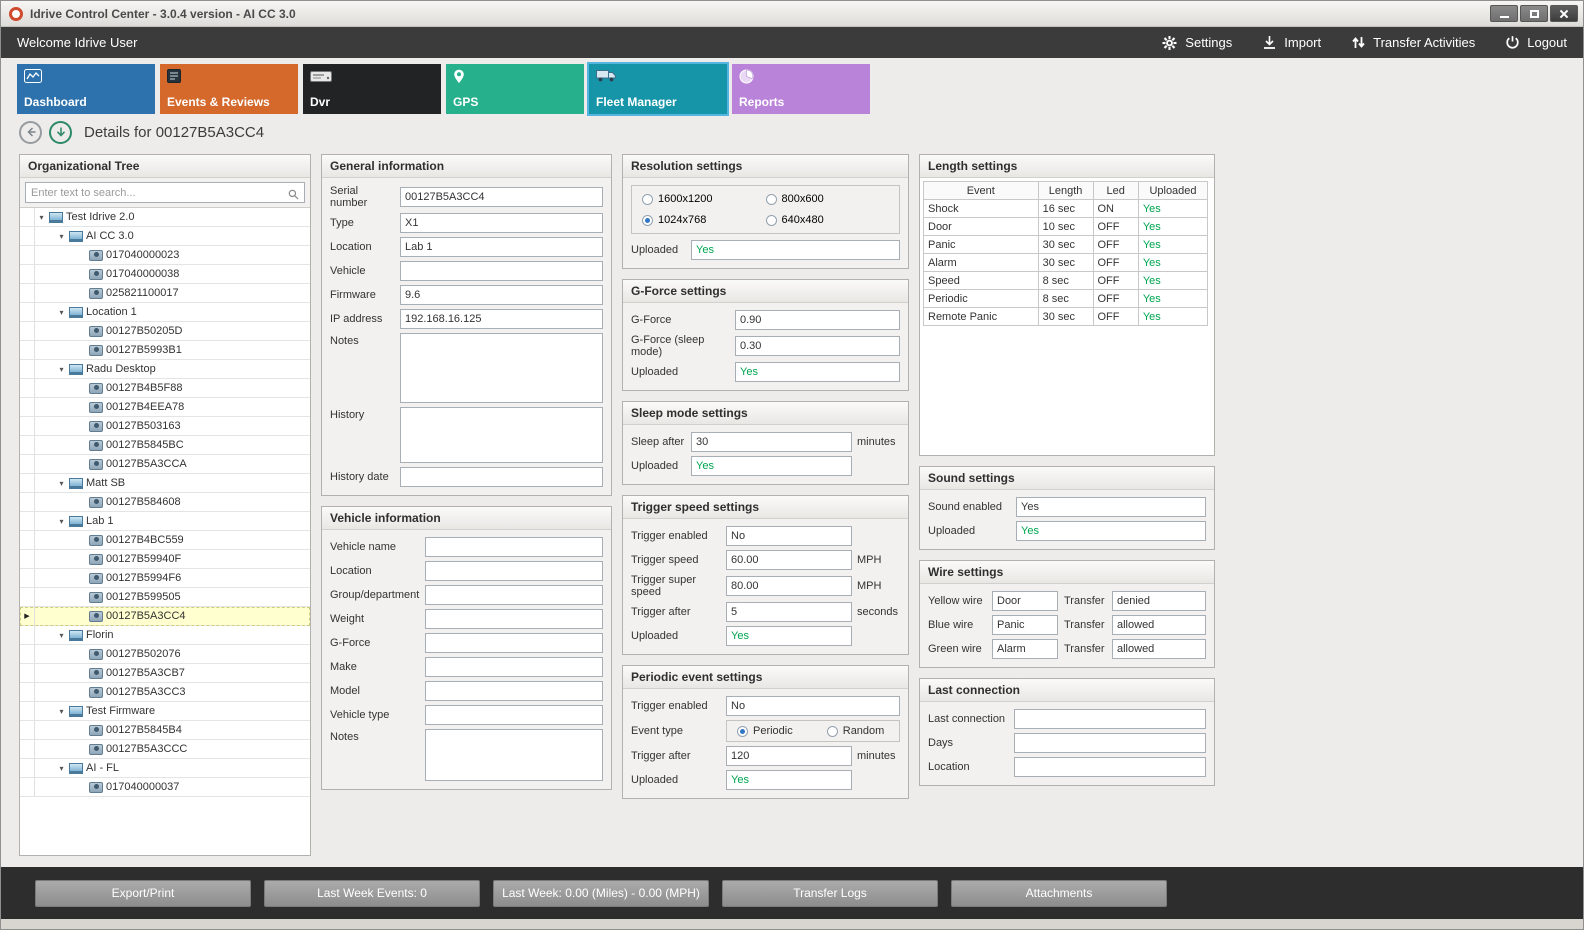 The height and width of the screenshot is (930, 1584). Describe the element at coordinates (817, 346) in the screenshot. I see `g-force-sleep-mode-input` at that location.